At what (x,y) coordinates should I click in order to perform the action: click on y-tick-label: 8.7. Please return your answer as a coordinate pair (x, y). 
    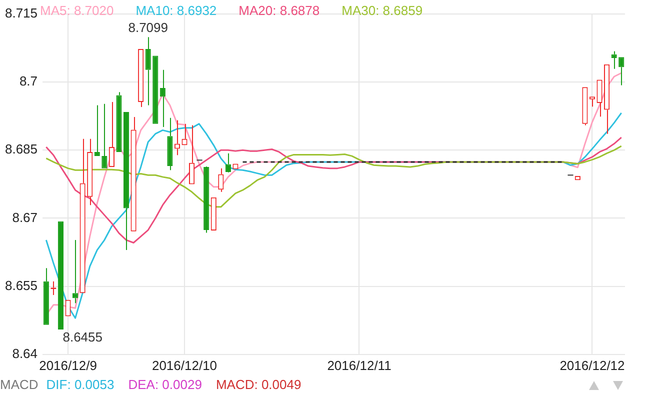
    Looking at the image, I should click on (28, 81).